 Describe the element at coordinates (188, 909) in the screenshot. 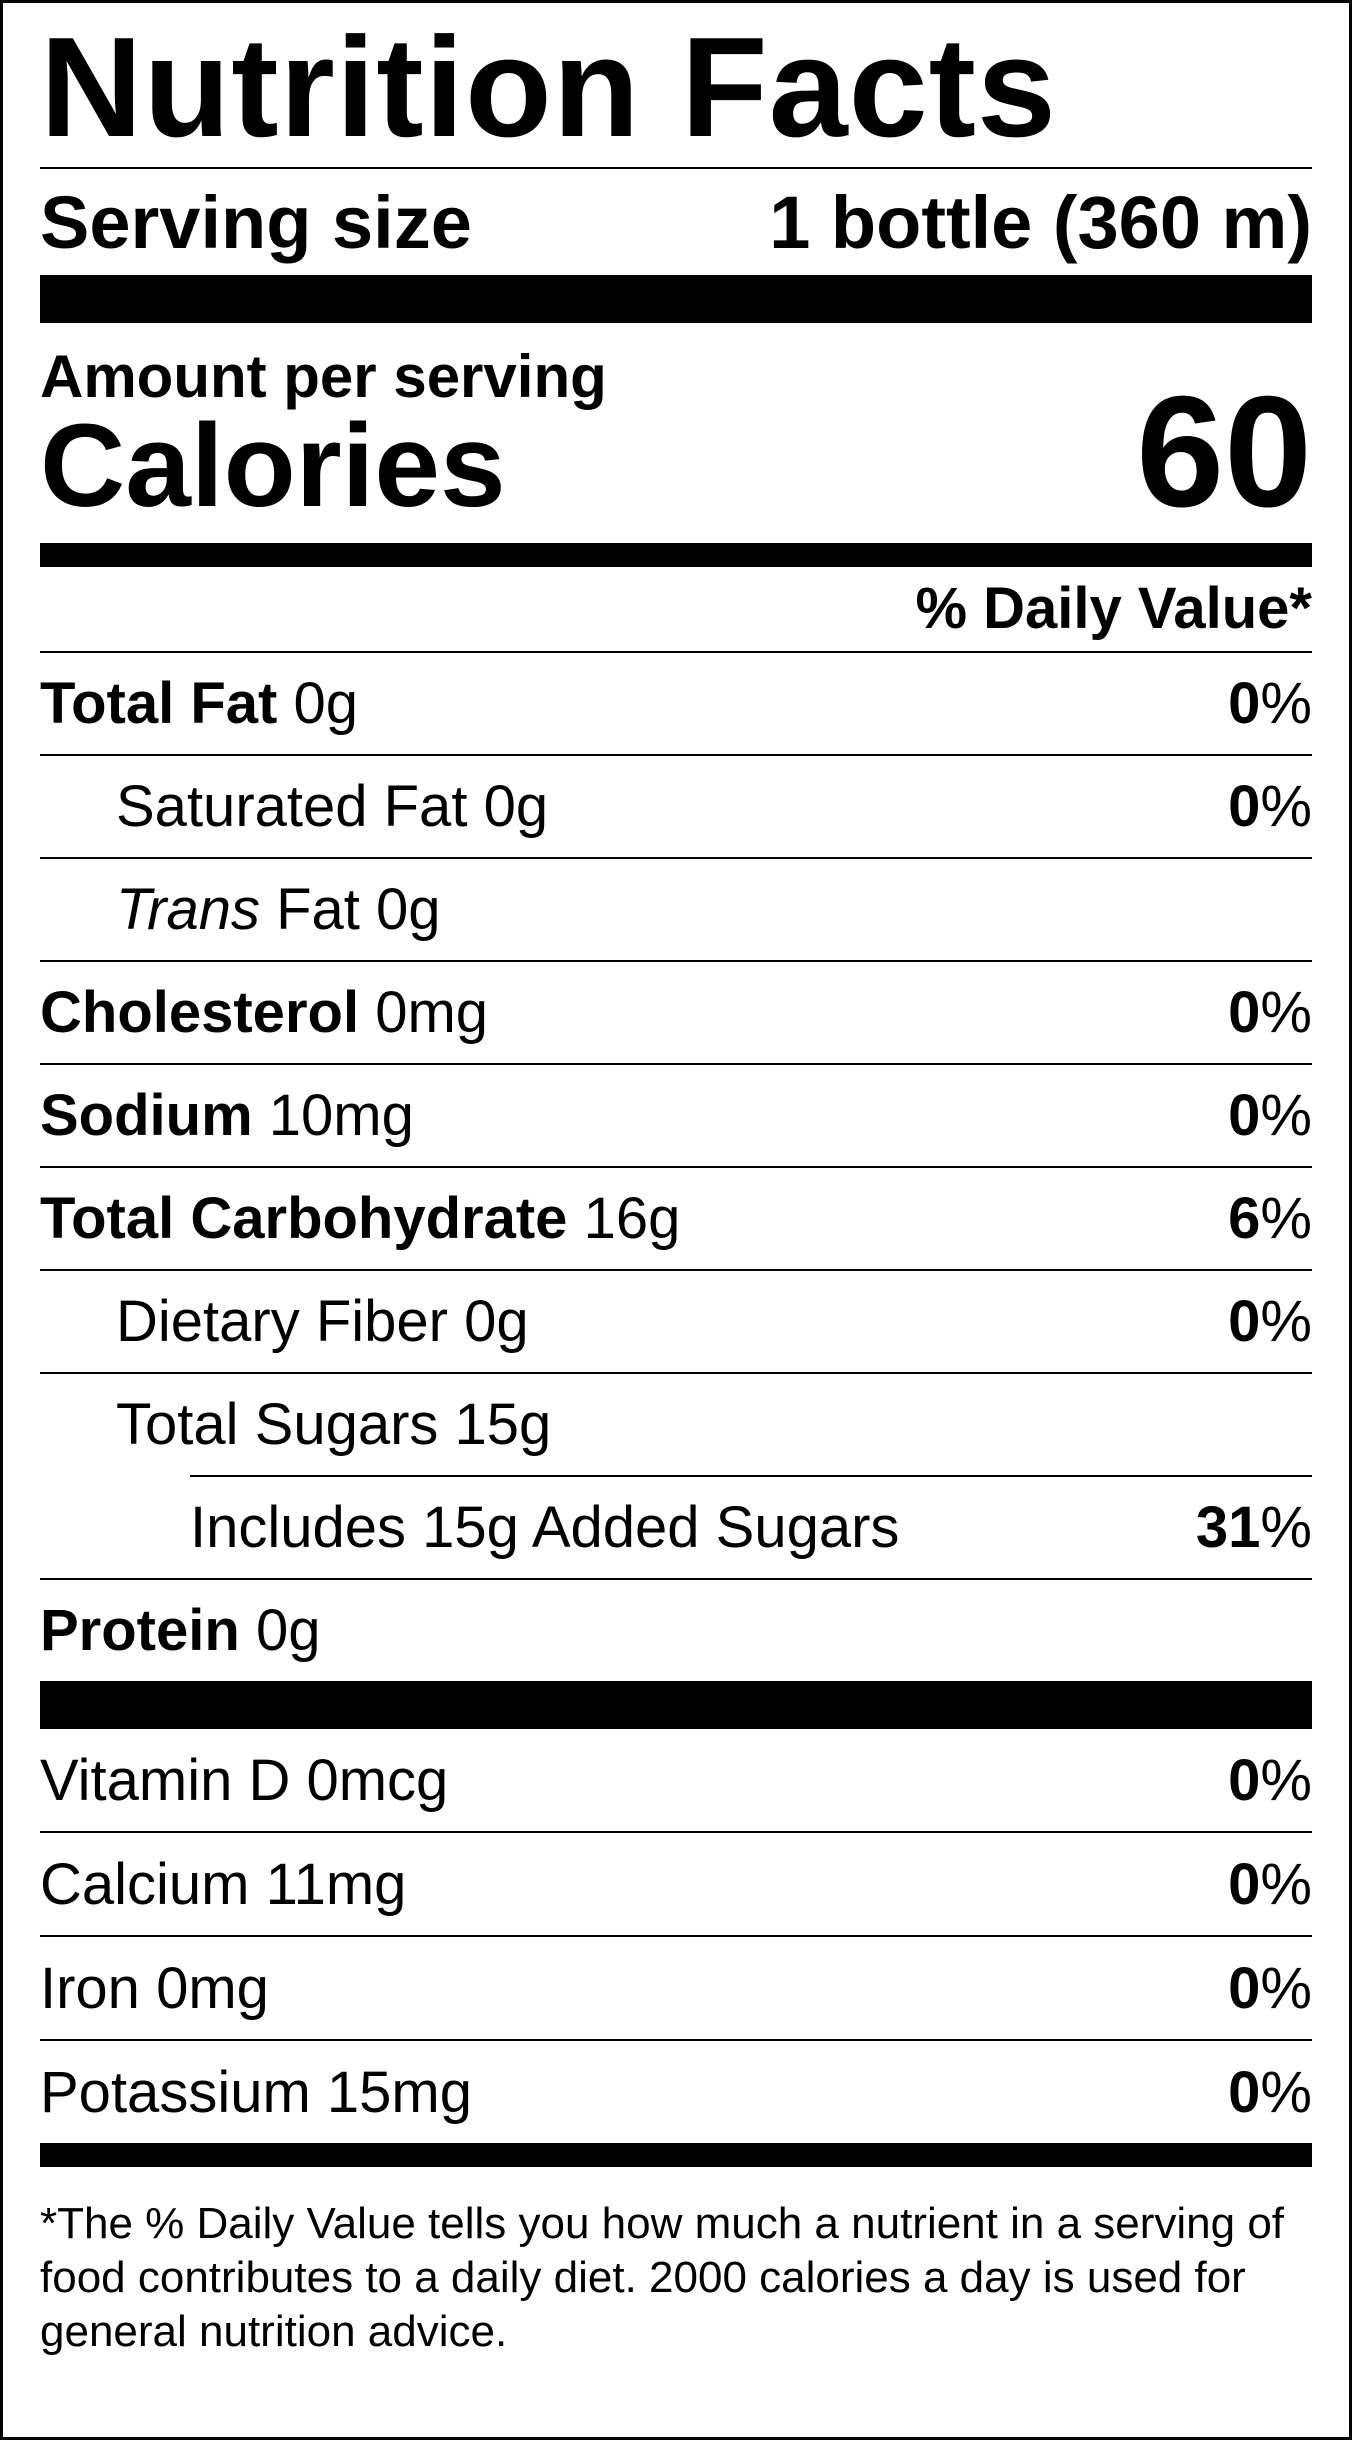

I see `nutrient-name-italic: Trans` at that location.